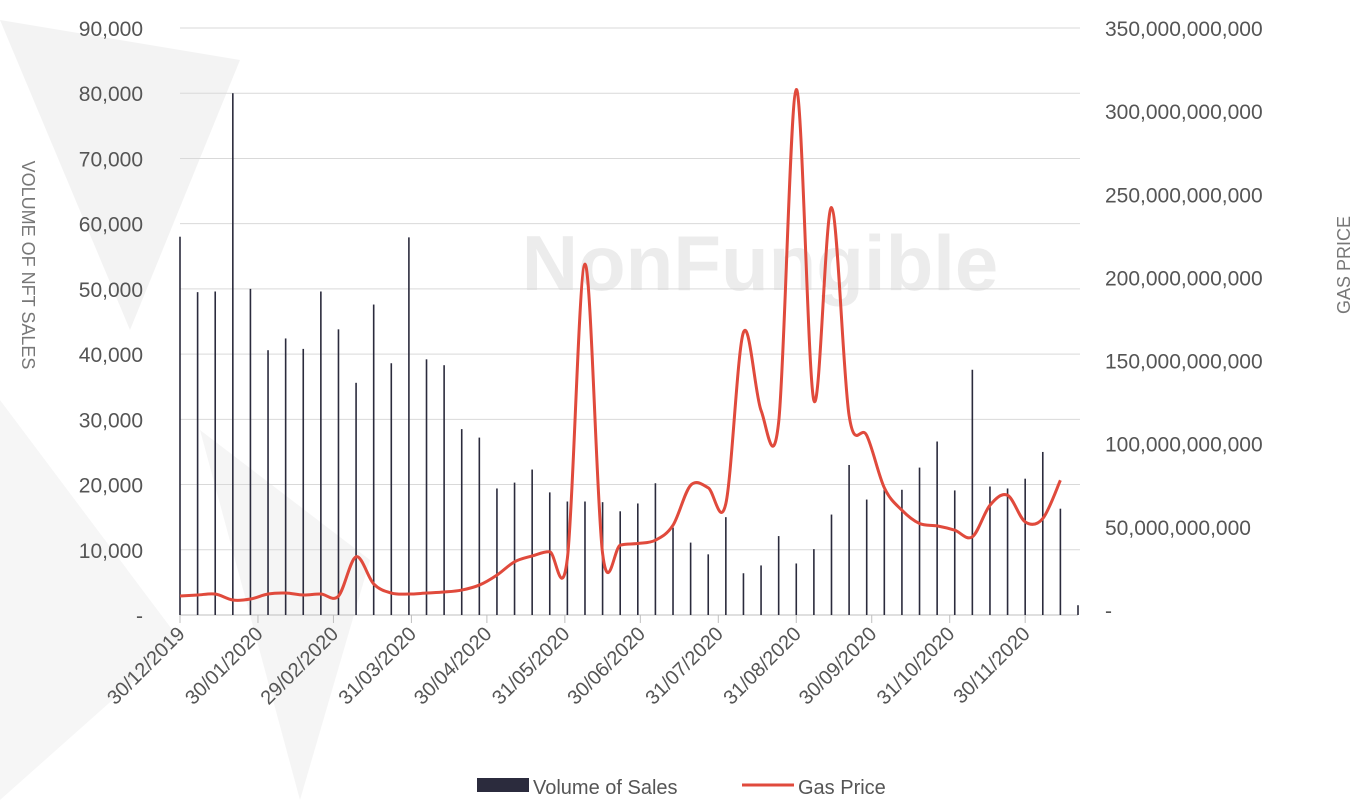  I want to click on legend-label: Gas Price, so click(842, 788).